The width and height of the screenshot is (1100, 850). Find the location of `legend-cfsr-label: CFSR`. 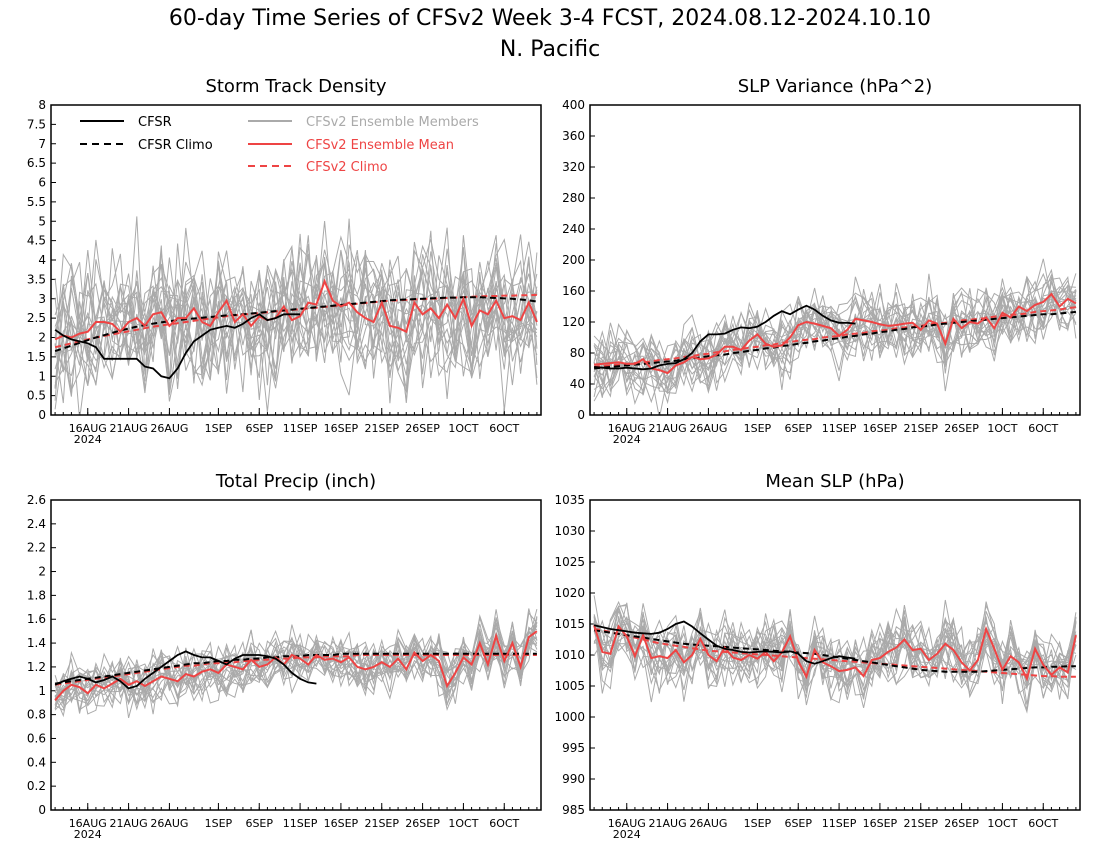

legend-cfsr-label: CFSR is located at coordinates (155, 122).